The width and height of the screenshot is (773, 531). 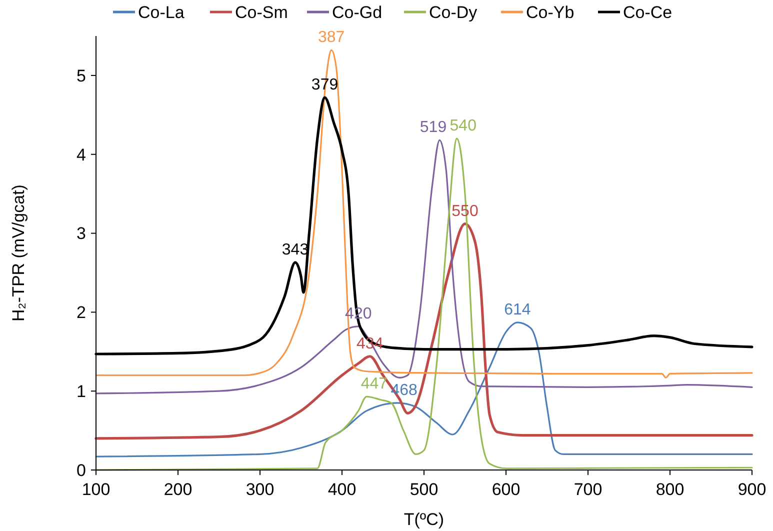 I want to click on annotation: 540, so click(x=463, y=126).